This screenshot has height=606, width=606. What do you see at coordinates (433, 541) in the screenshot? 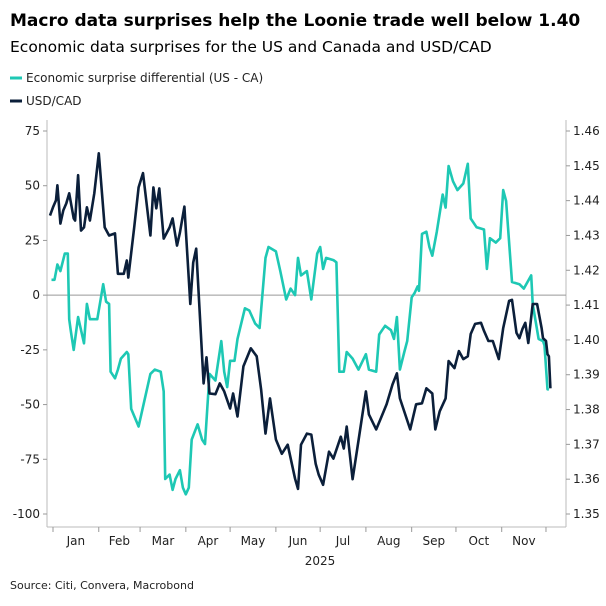
I see `x-tick-label: Sep` at bounding box center [433, 541].